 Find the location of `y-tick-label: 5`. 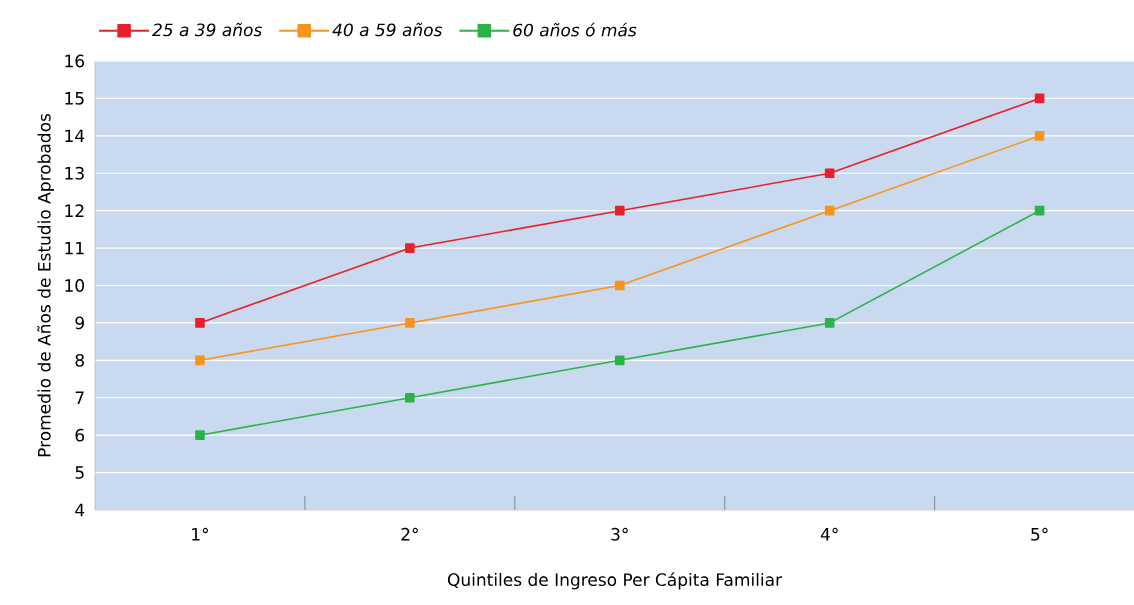

y-tick-label: 5 is located at coordinates (79, 472).